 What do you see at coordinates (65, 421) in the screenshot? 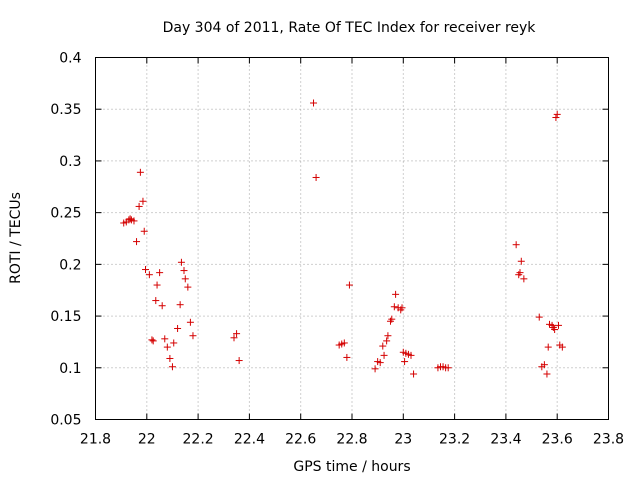
I see `y-tick-label: 0.05` at bounding box center [65, 421].